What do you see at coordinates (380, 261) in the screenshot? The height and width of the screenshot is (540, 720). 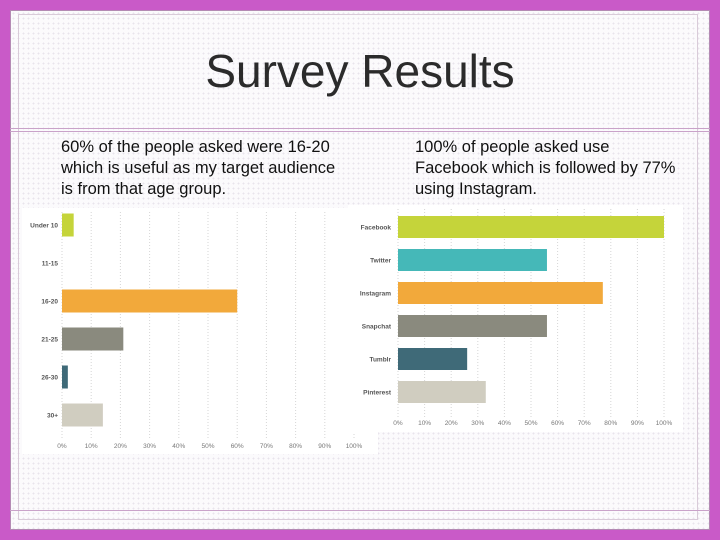 I see `social-chart-category-label: Twitter` at bounding box center [380, 261].